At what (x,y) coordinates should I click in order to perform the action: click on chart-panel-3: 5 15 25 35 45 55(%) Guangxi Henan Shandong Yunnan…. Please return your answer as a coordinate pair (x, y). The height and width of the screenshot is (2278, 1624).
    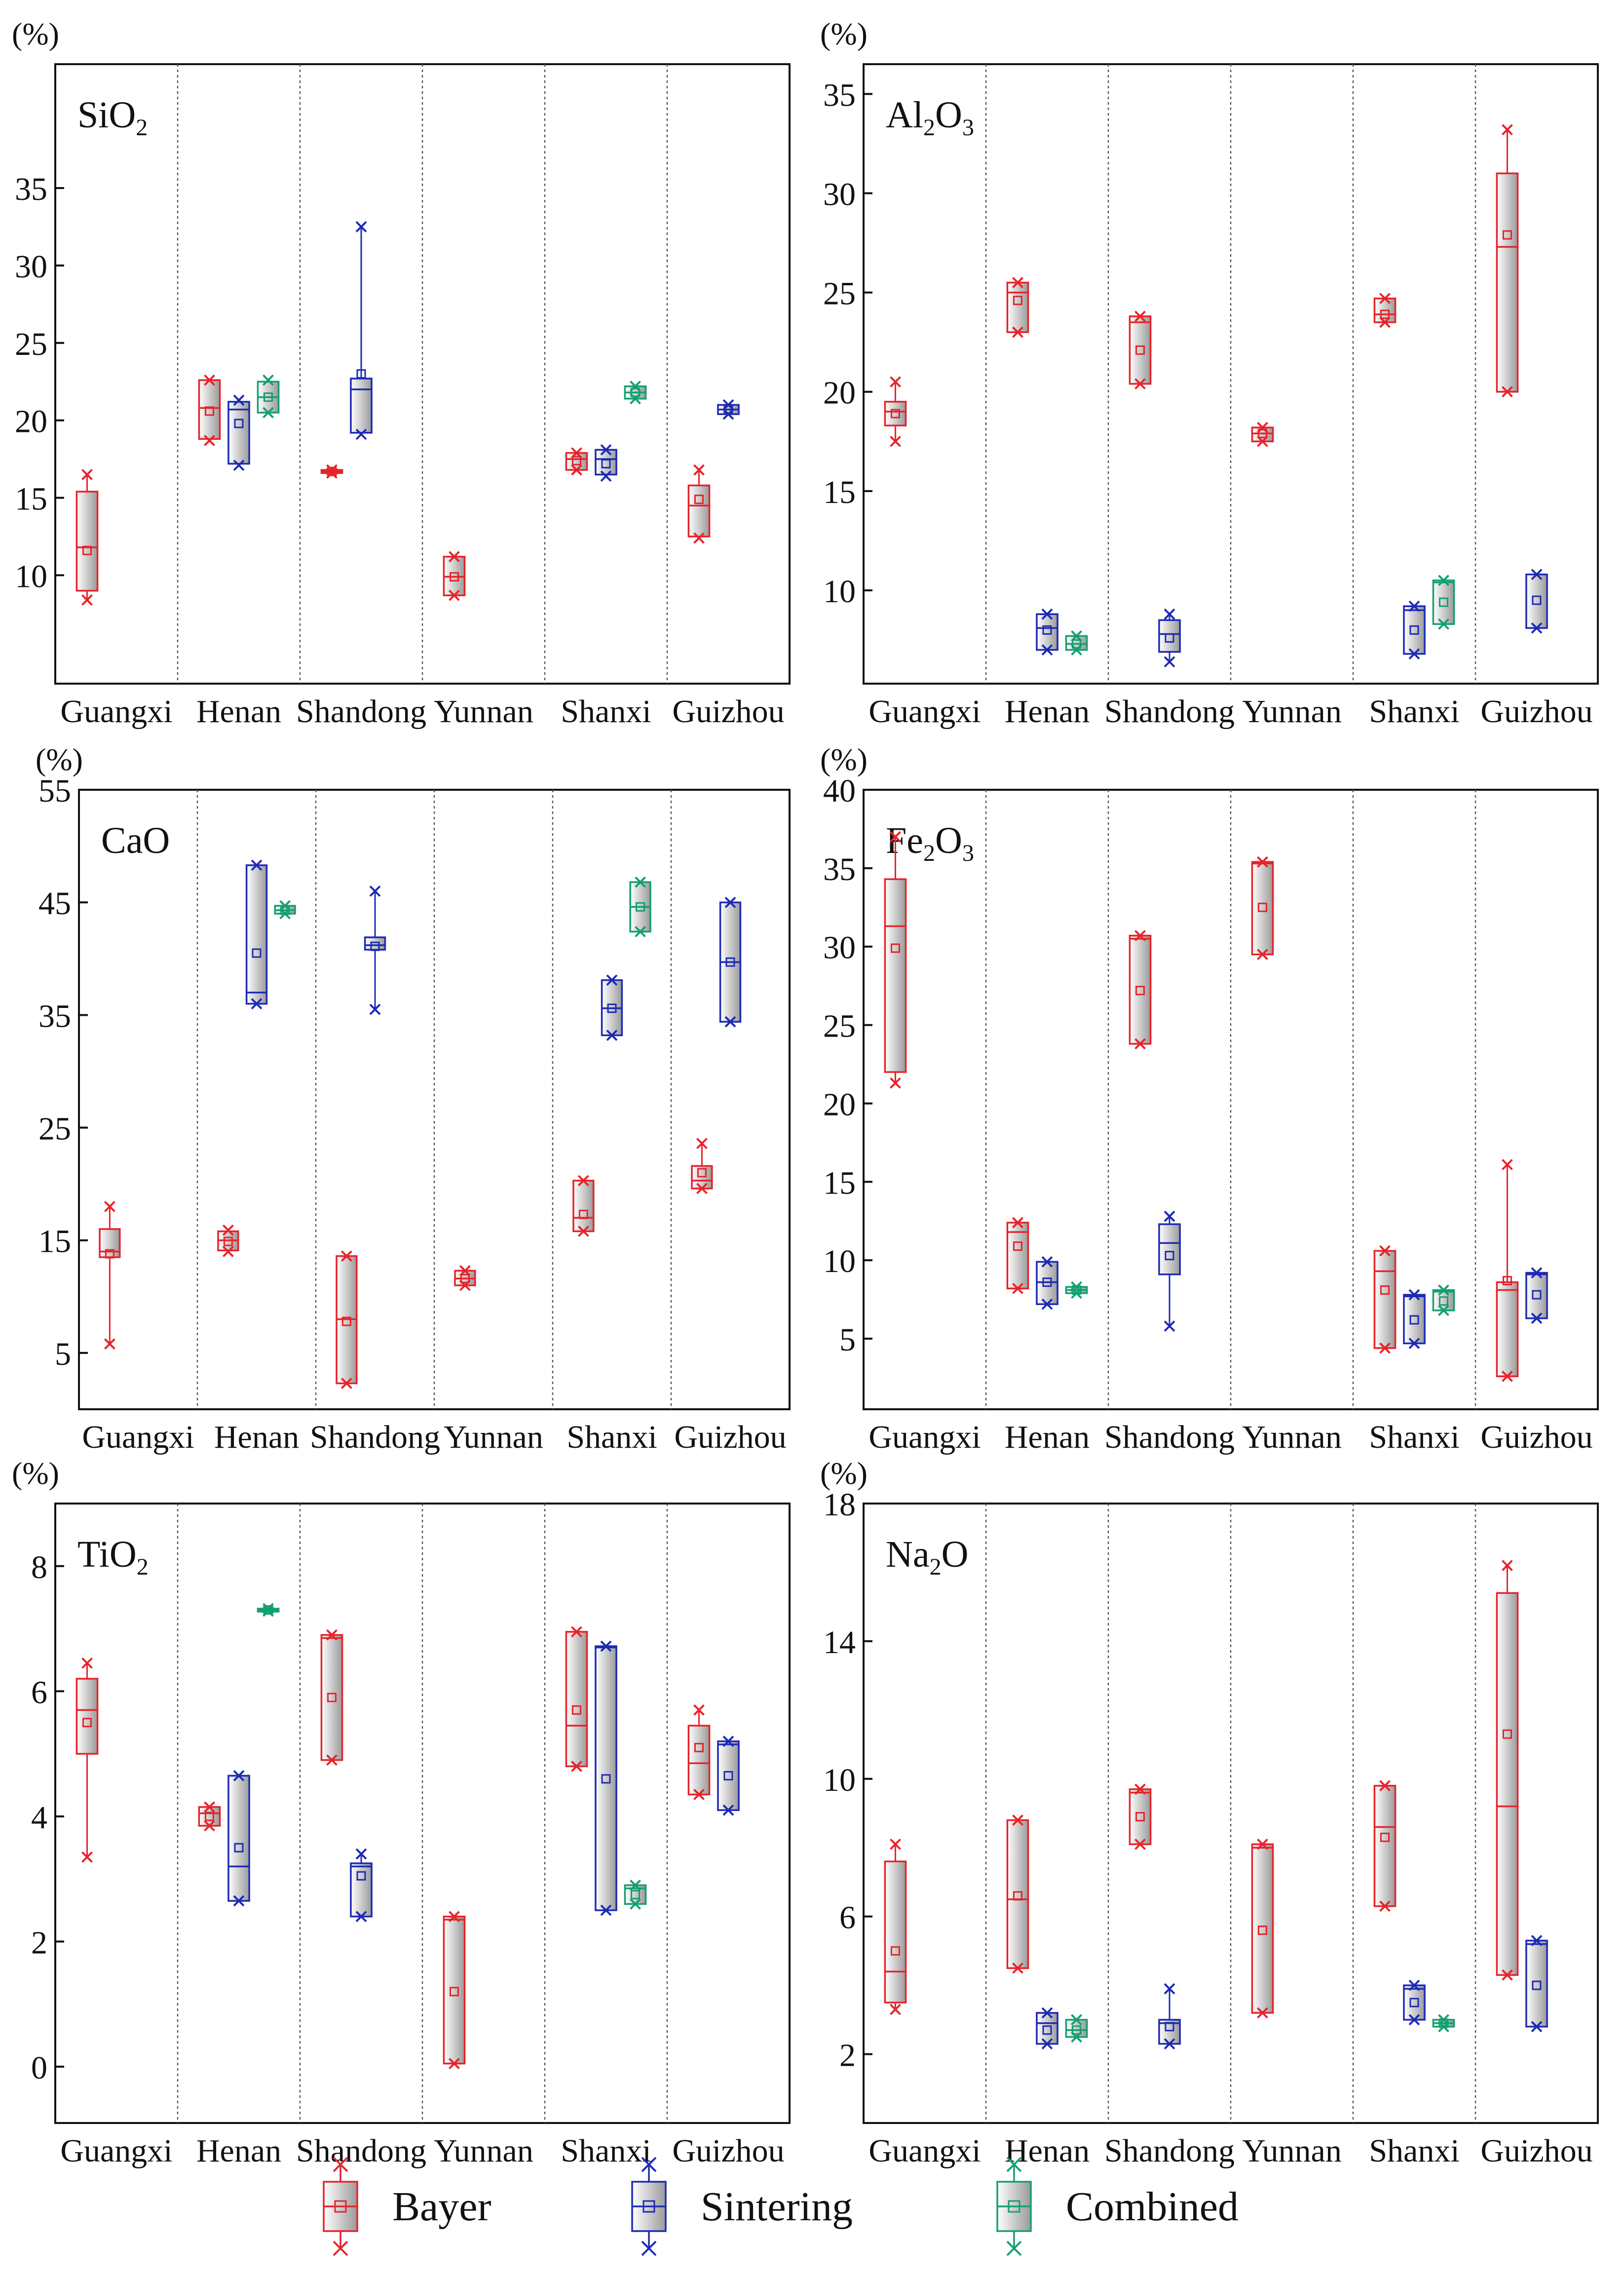
    Looking at the image, I should click on (413, 1098).